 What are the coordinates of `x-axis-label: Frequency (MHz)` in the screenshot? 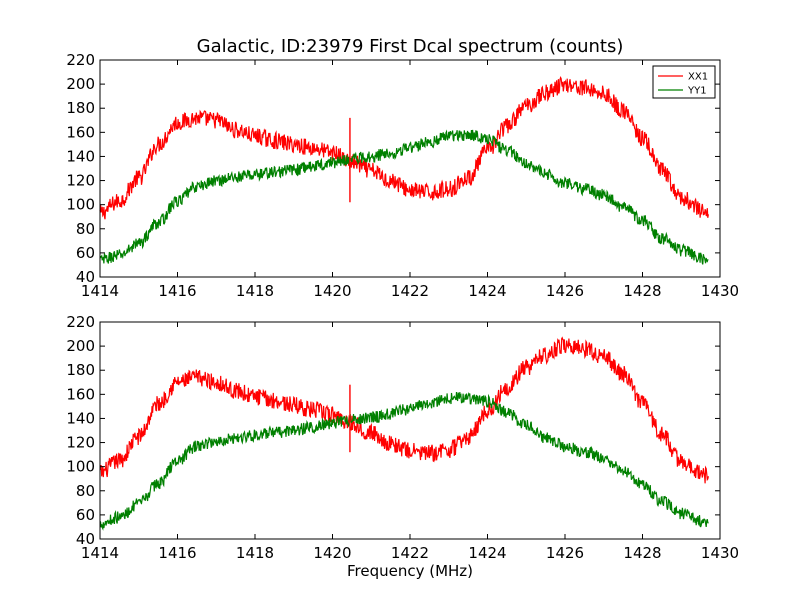 It's located at (410, 571).